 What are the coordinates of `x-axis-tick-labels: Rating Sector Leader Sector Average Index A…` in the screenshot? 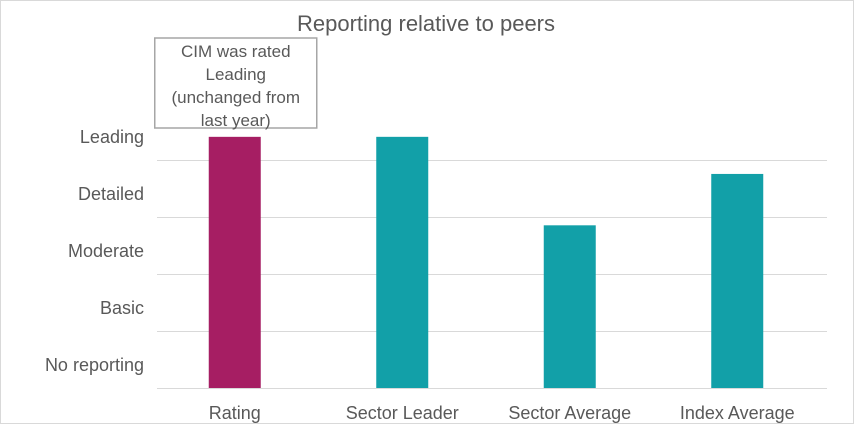 It's located at (502, 413).